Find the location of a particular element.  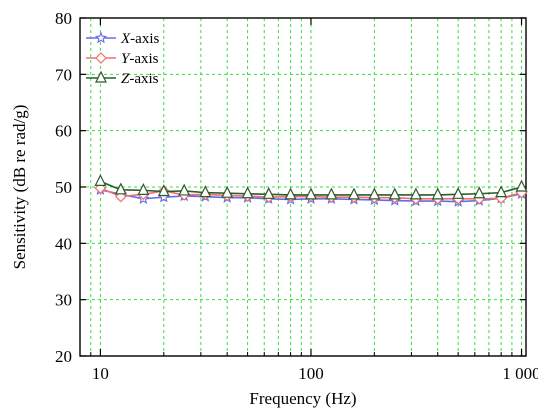

series-layer is located at coordinates (311, 190).